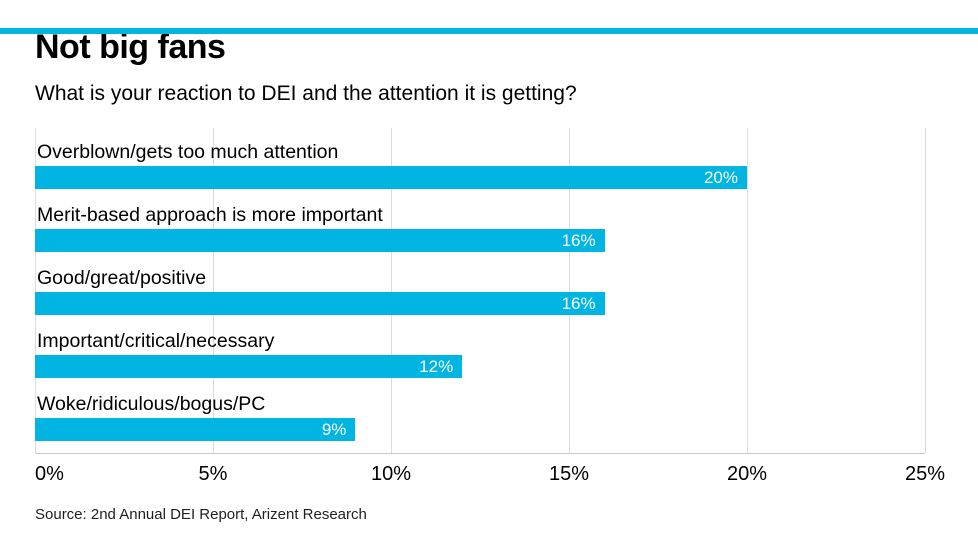  Describe the element at coordinates (156, 341) in the screenshot. I see `category-label: Important/critical/necessary` at that location.